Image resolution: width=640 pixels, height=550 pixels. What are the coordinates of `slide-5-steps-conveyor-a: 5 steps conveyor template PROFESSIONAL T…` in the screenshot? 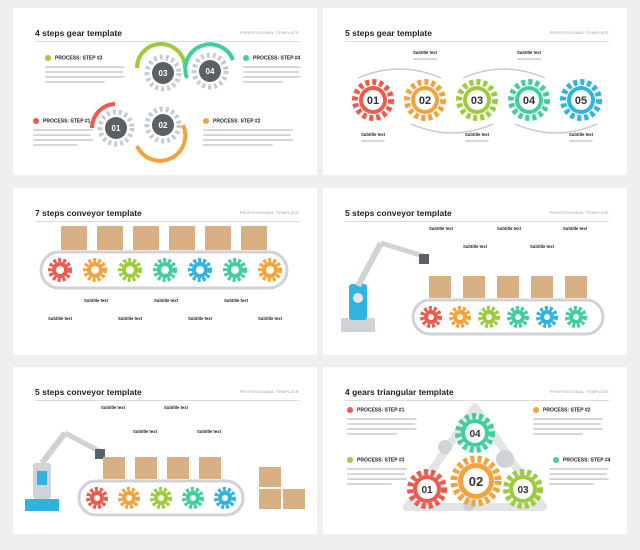 It's located at (475, 271).